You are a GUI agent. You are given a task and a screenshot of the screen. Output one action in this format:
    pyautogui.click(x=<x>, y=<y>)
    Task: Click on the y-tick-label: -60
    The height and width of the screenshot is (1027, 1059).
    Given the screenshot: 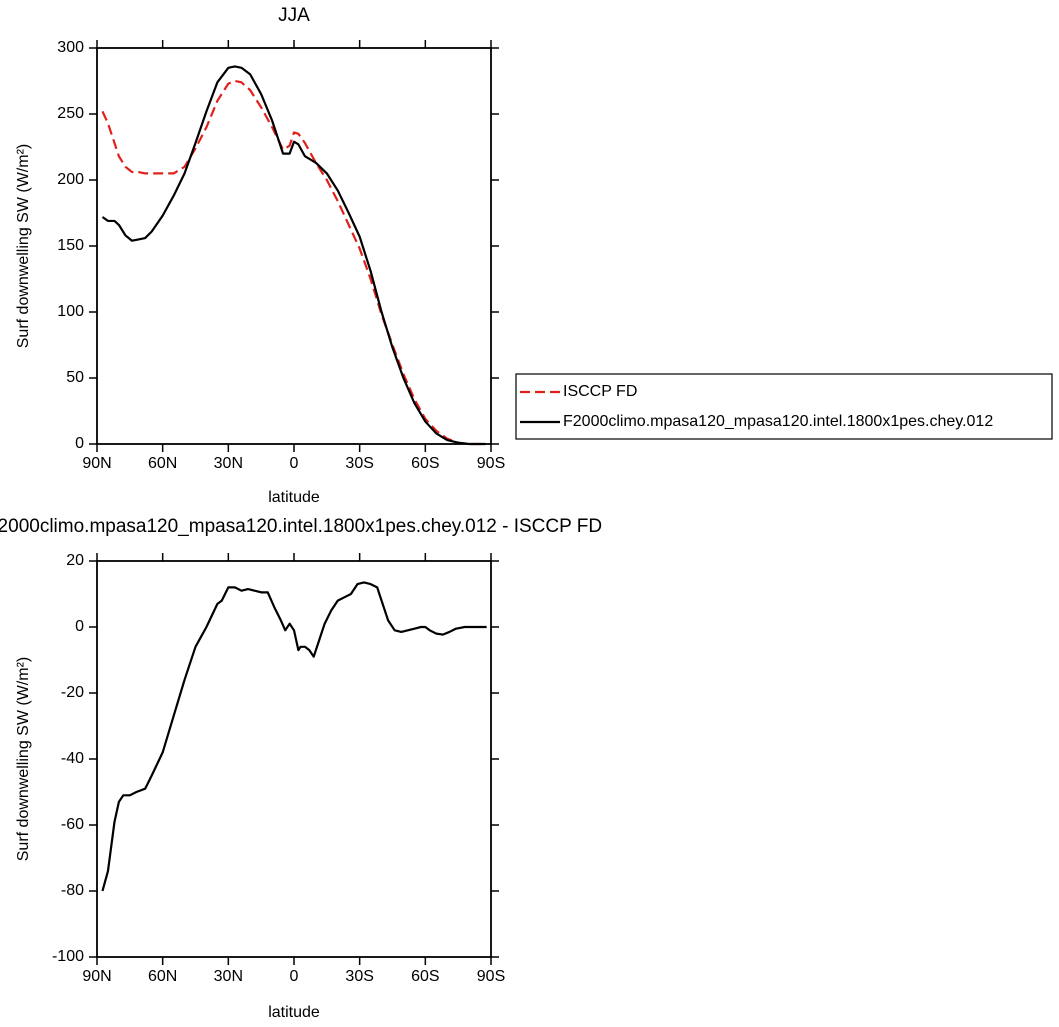 What is the action you would take?
    pyautogui.click(x=72, y=824)
    